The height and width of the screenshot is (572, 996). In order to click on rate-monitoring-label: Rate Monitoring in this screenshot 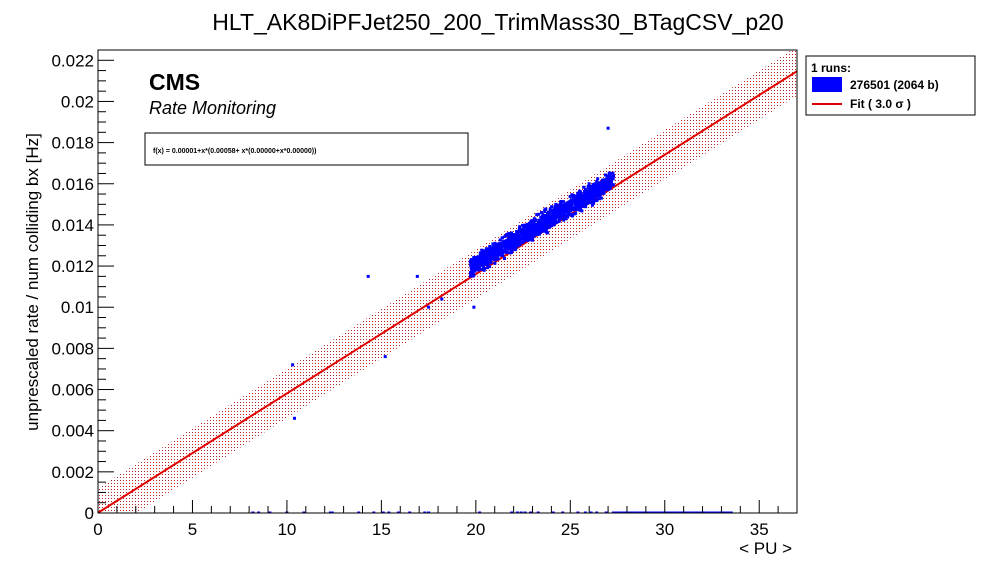, I will do `click(212, 108)`.